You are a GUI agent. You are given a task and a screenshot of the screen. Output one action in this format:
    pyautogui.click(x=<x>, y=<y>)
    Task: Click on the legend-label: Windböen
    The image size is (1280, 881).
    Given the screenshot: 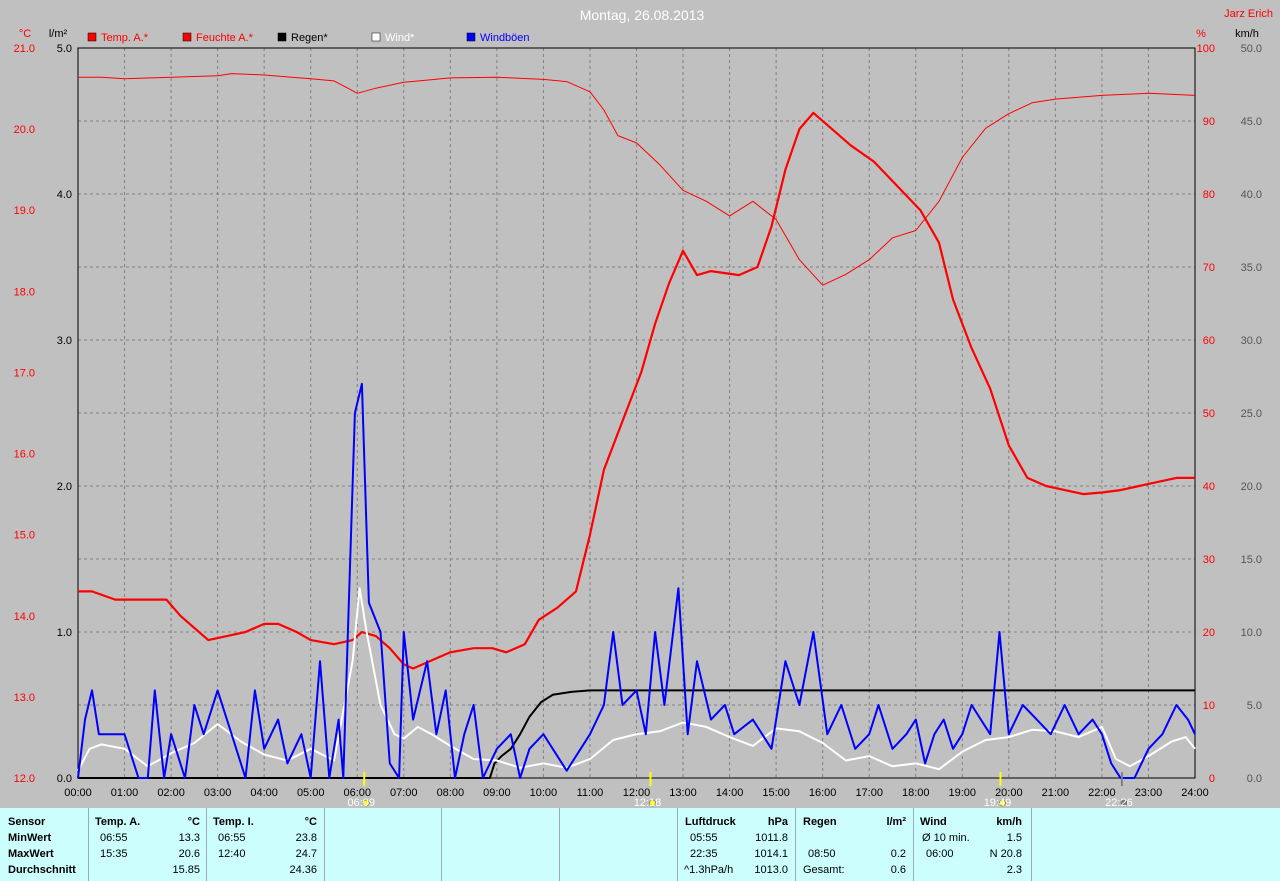 What is the action you would take?
    pyautogui.click(x=505, y=38)
    